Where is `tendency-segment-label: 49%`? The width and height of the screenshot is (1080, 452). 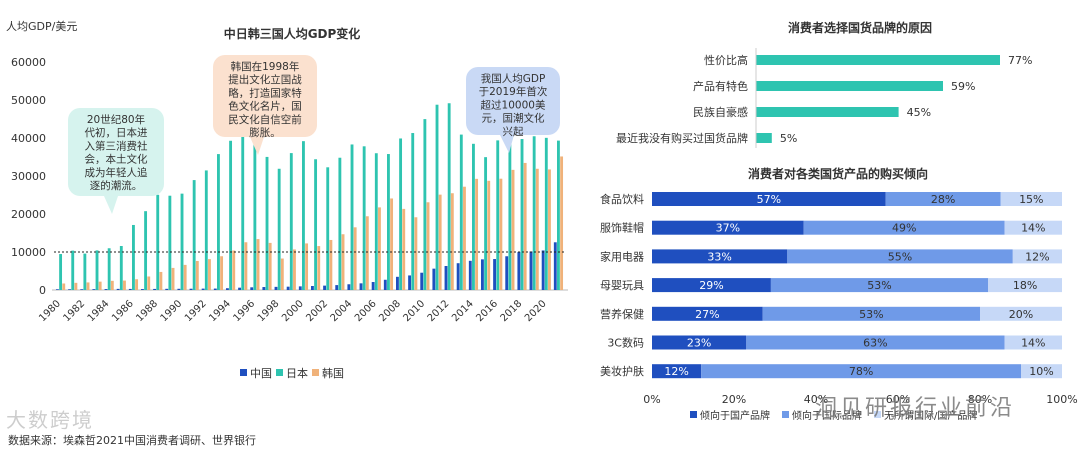
tendency-segment-label: 49% is located at coordinates (904, 228).